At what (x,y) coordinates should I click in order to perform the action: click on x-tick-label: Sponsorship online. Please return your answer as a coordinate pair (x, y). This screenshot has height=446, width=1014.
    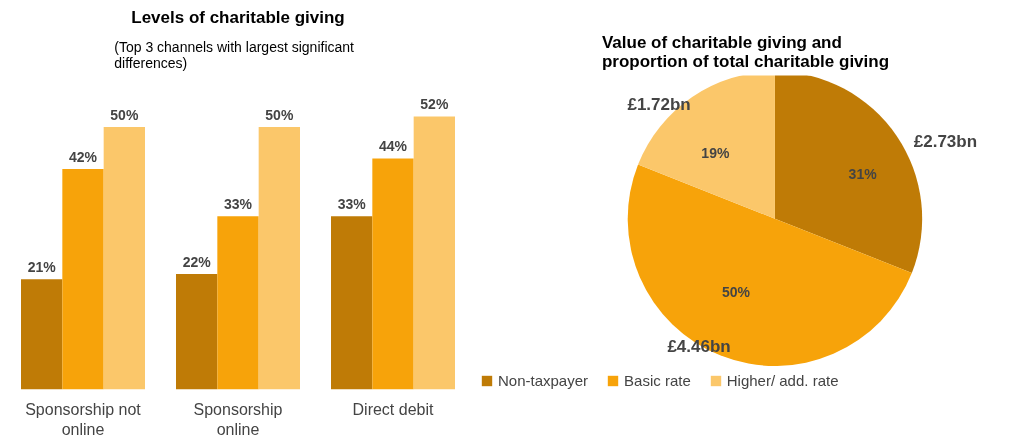
    Looking at the image, I should click on (238, 419).